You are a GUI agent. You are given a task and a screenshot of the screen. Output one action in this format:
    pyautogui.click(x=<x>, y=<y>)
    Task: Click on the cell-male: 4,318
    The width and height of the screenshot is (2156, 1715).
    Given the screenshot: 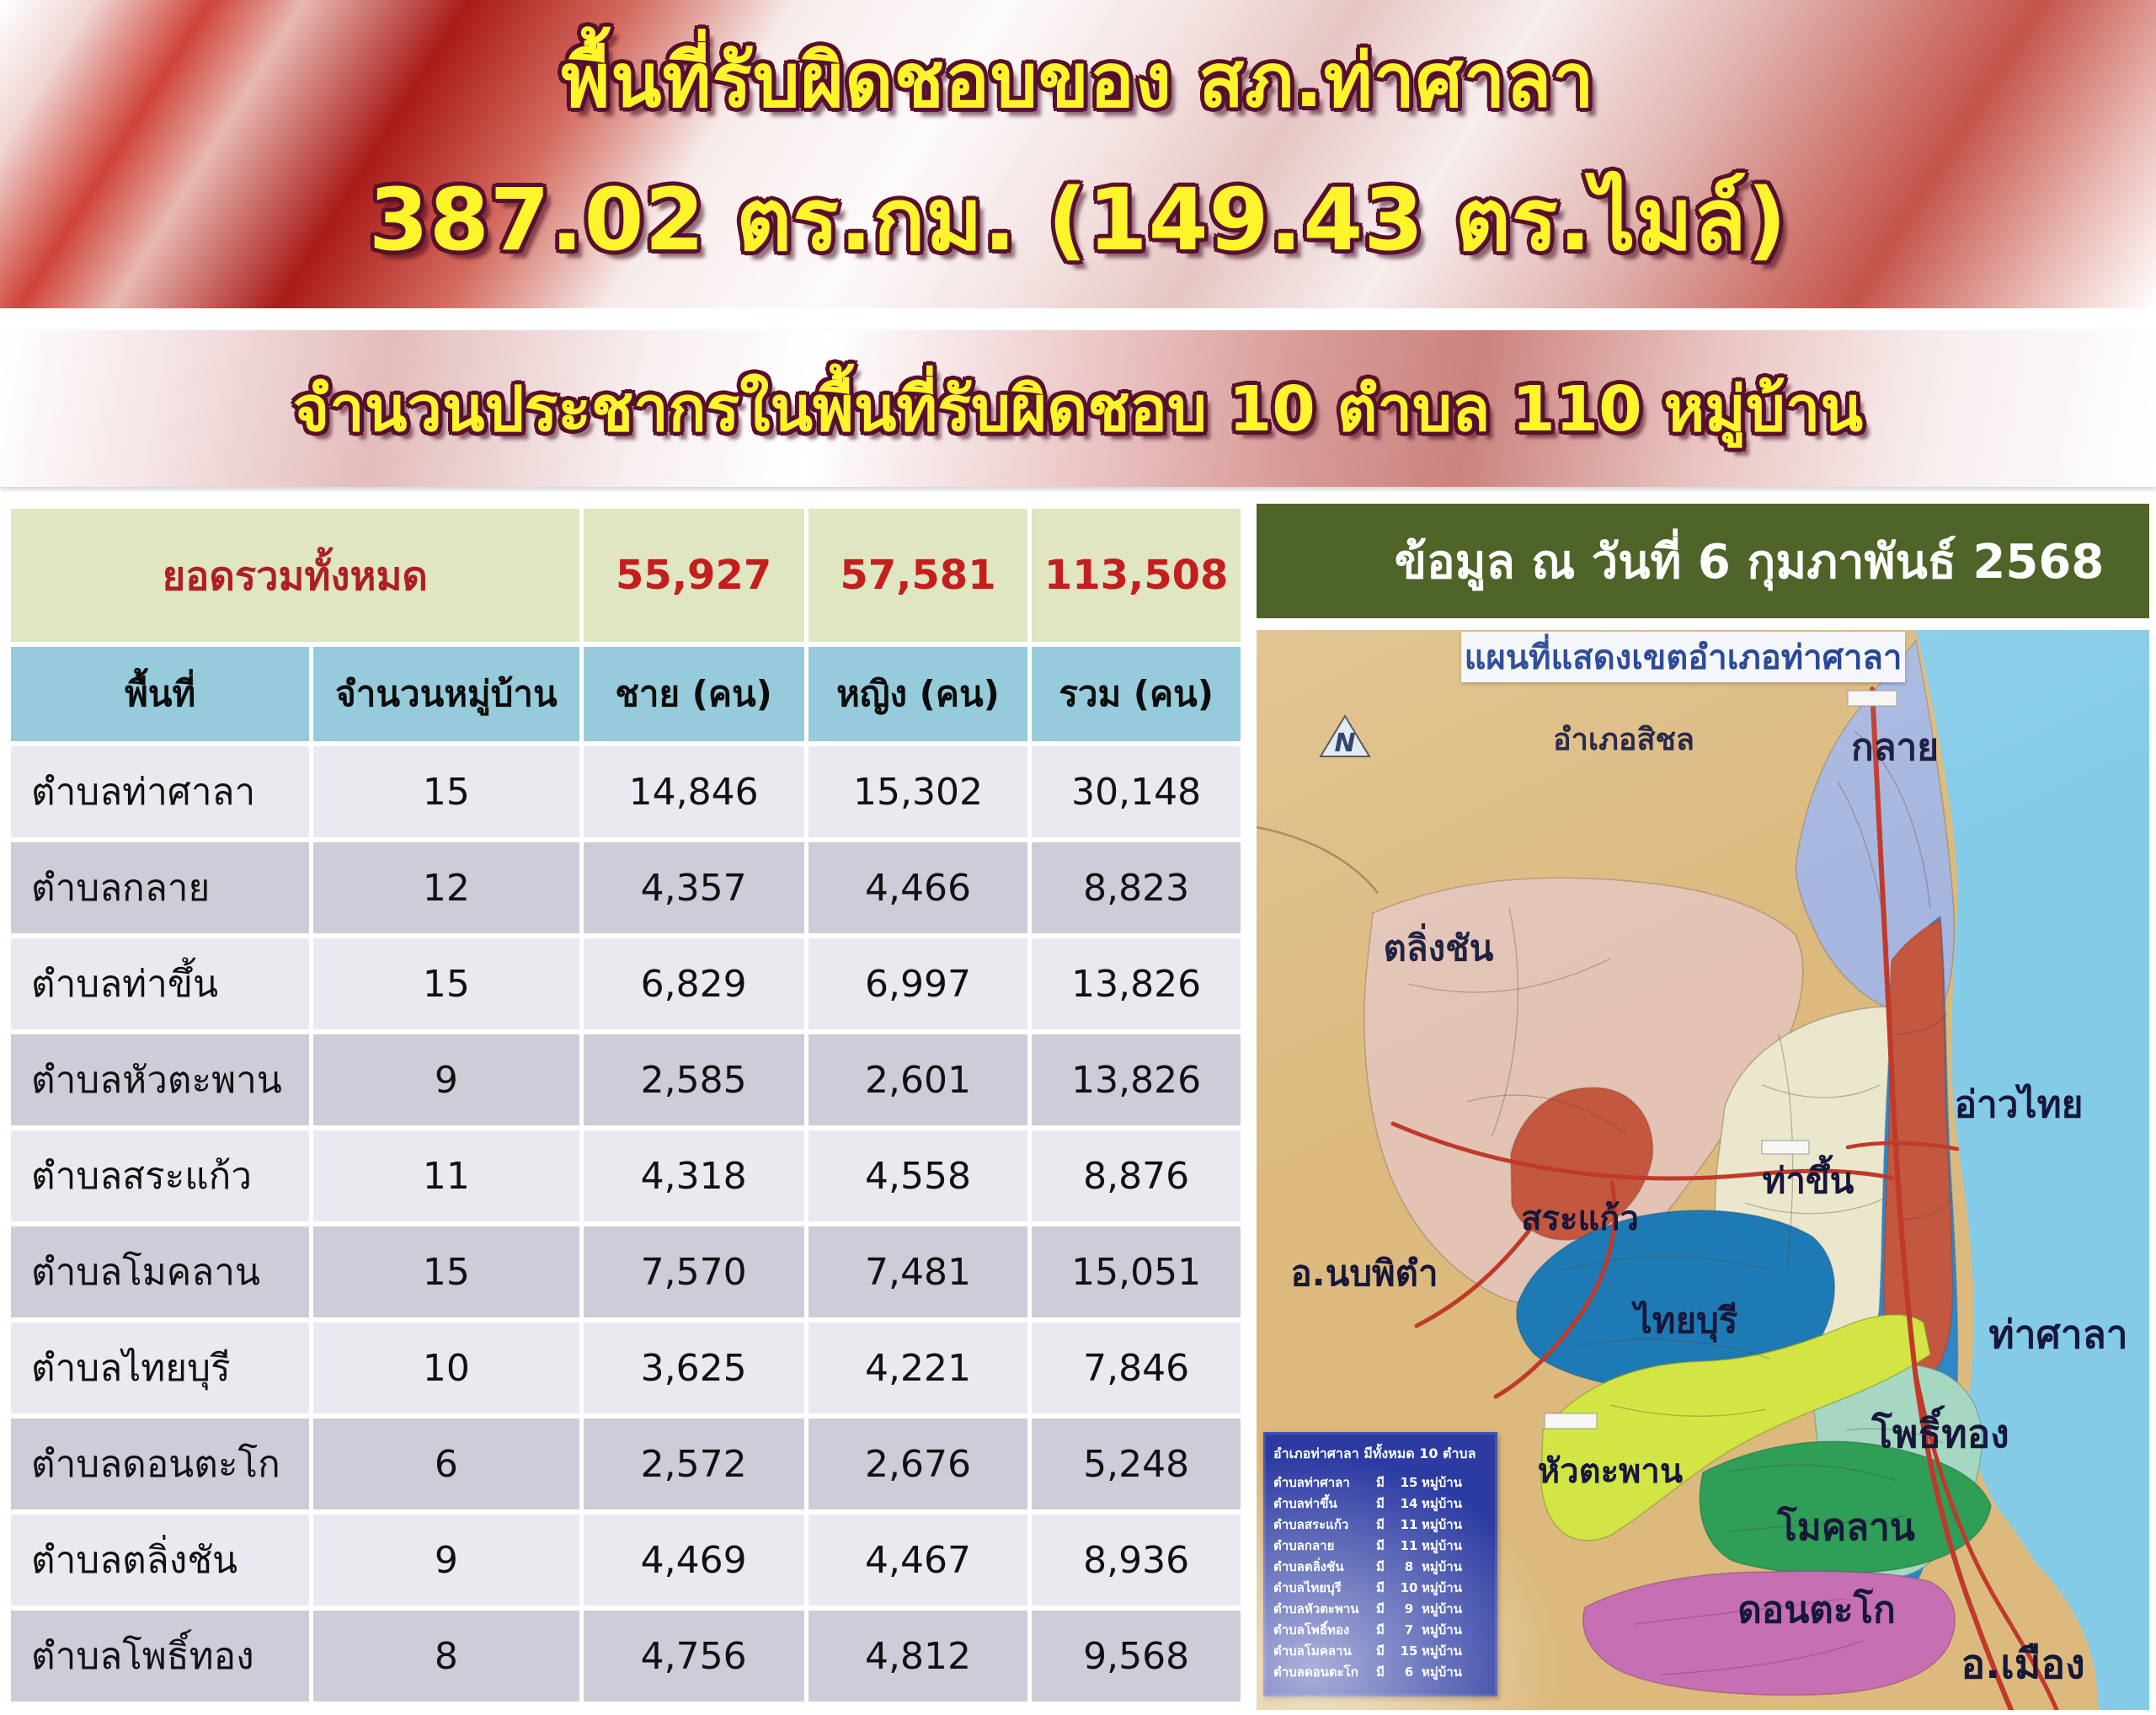 What is the action you would take?
    pyautogui.click(x=693, y=1175)
    